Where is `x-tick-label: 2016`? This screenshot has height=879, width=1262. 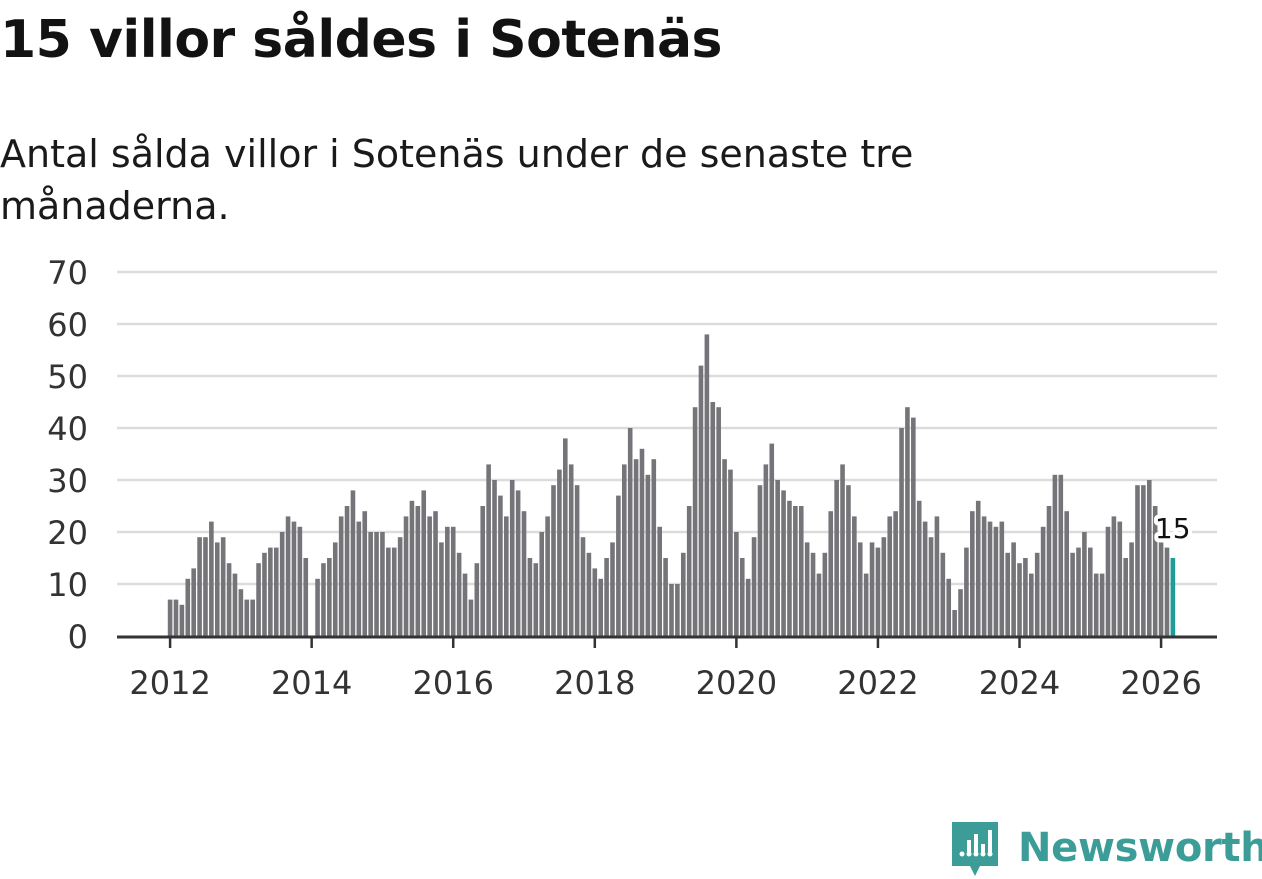
x-tick-label: 2016 is located at coordinates (453, 683).